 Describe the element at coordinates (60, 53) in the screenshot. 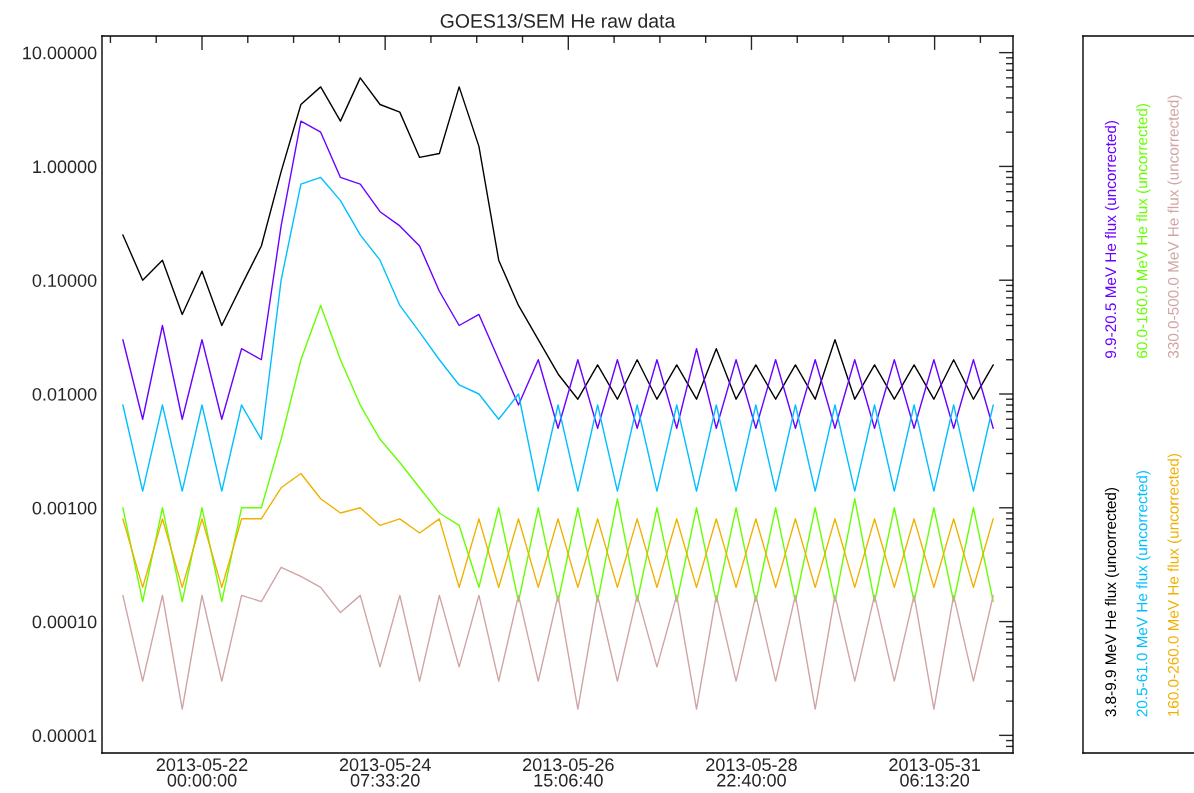

I see `y-tick-label: 10.00000` at that location.